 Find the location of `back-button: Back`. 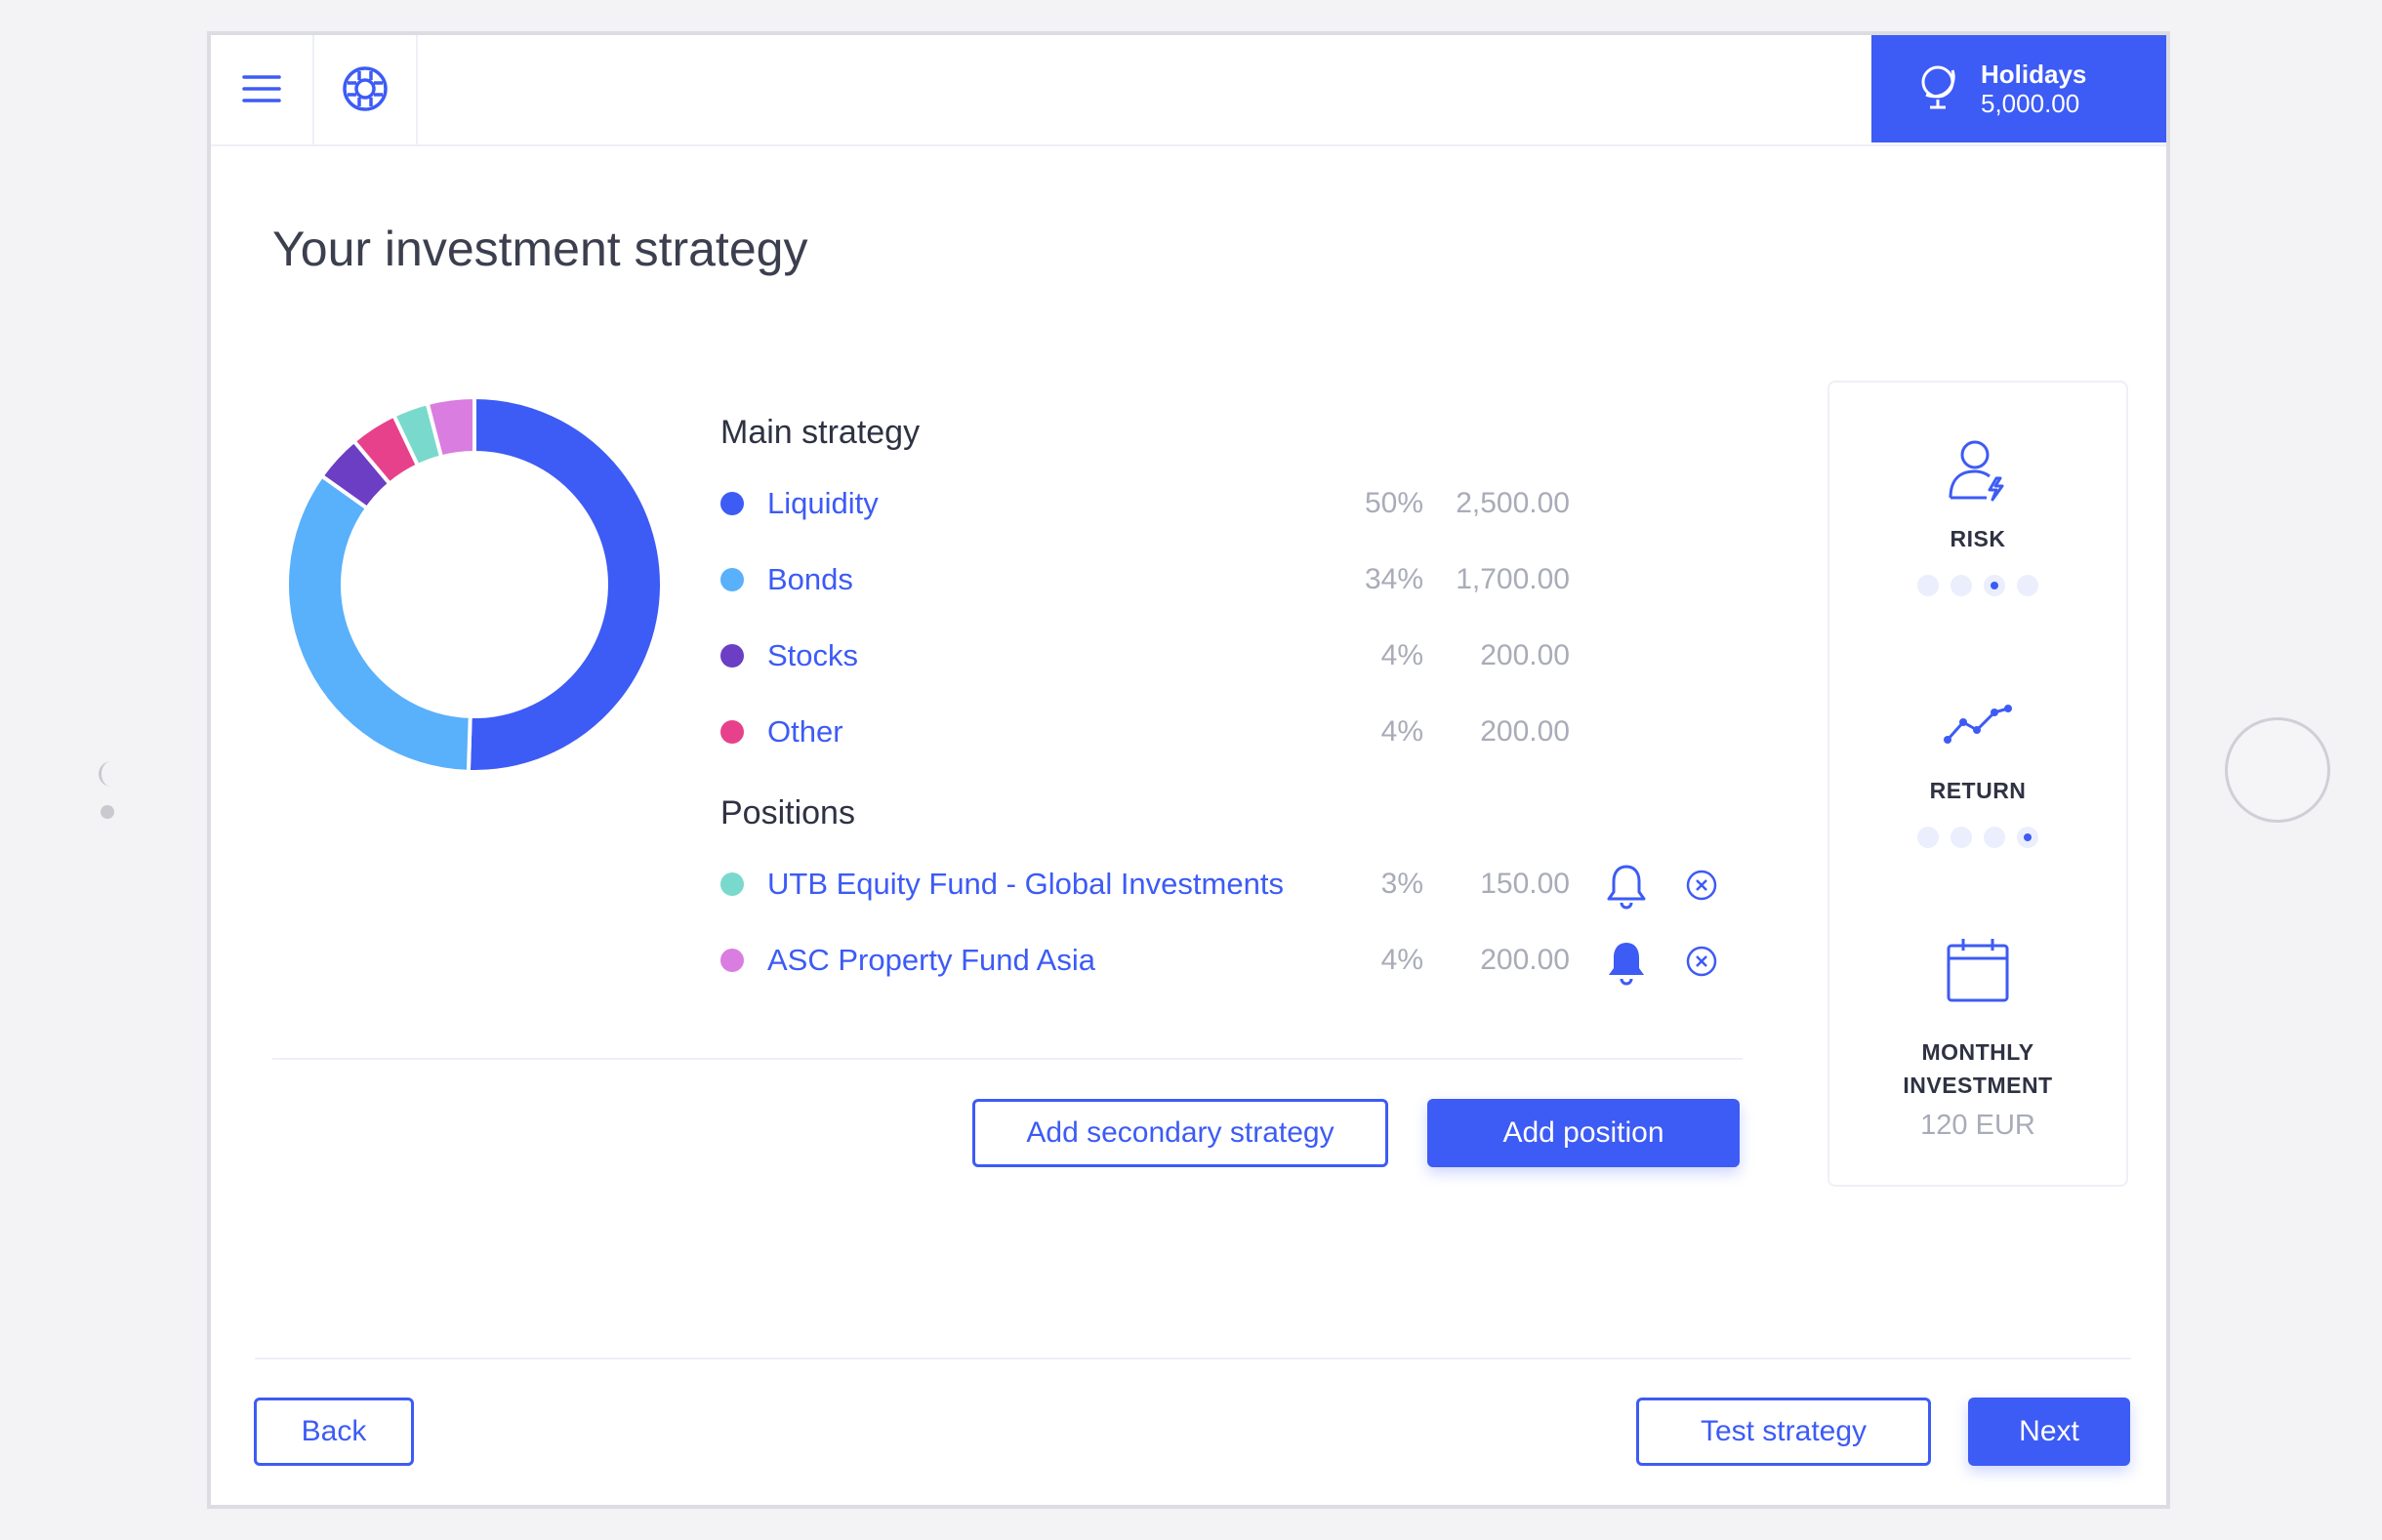

back-button: Back is located at coordinates (334, 1432).